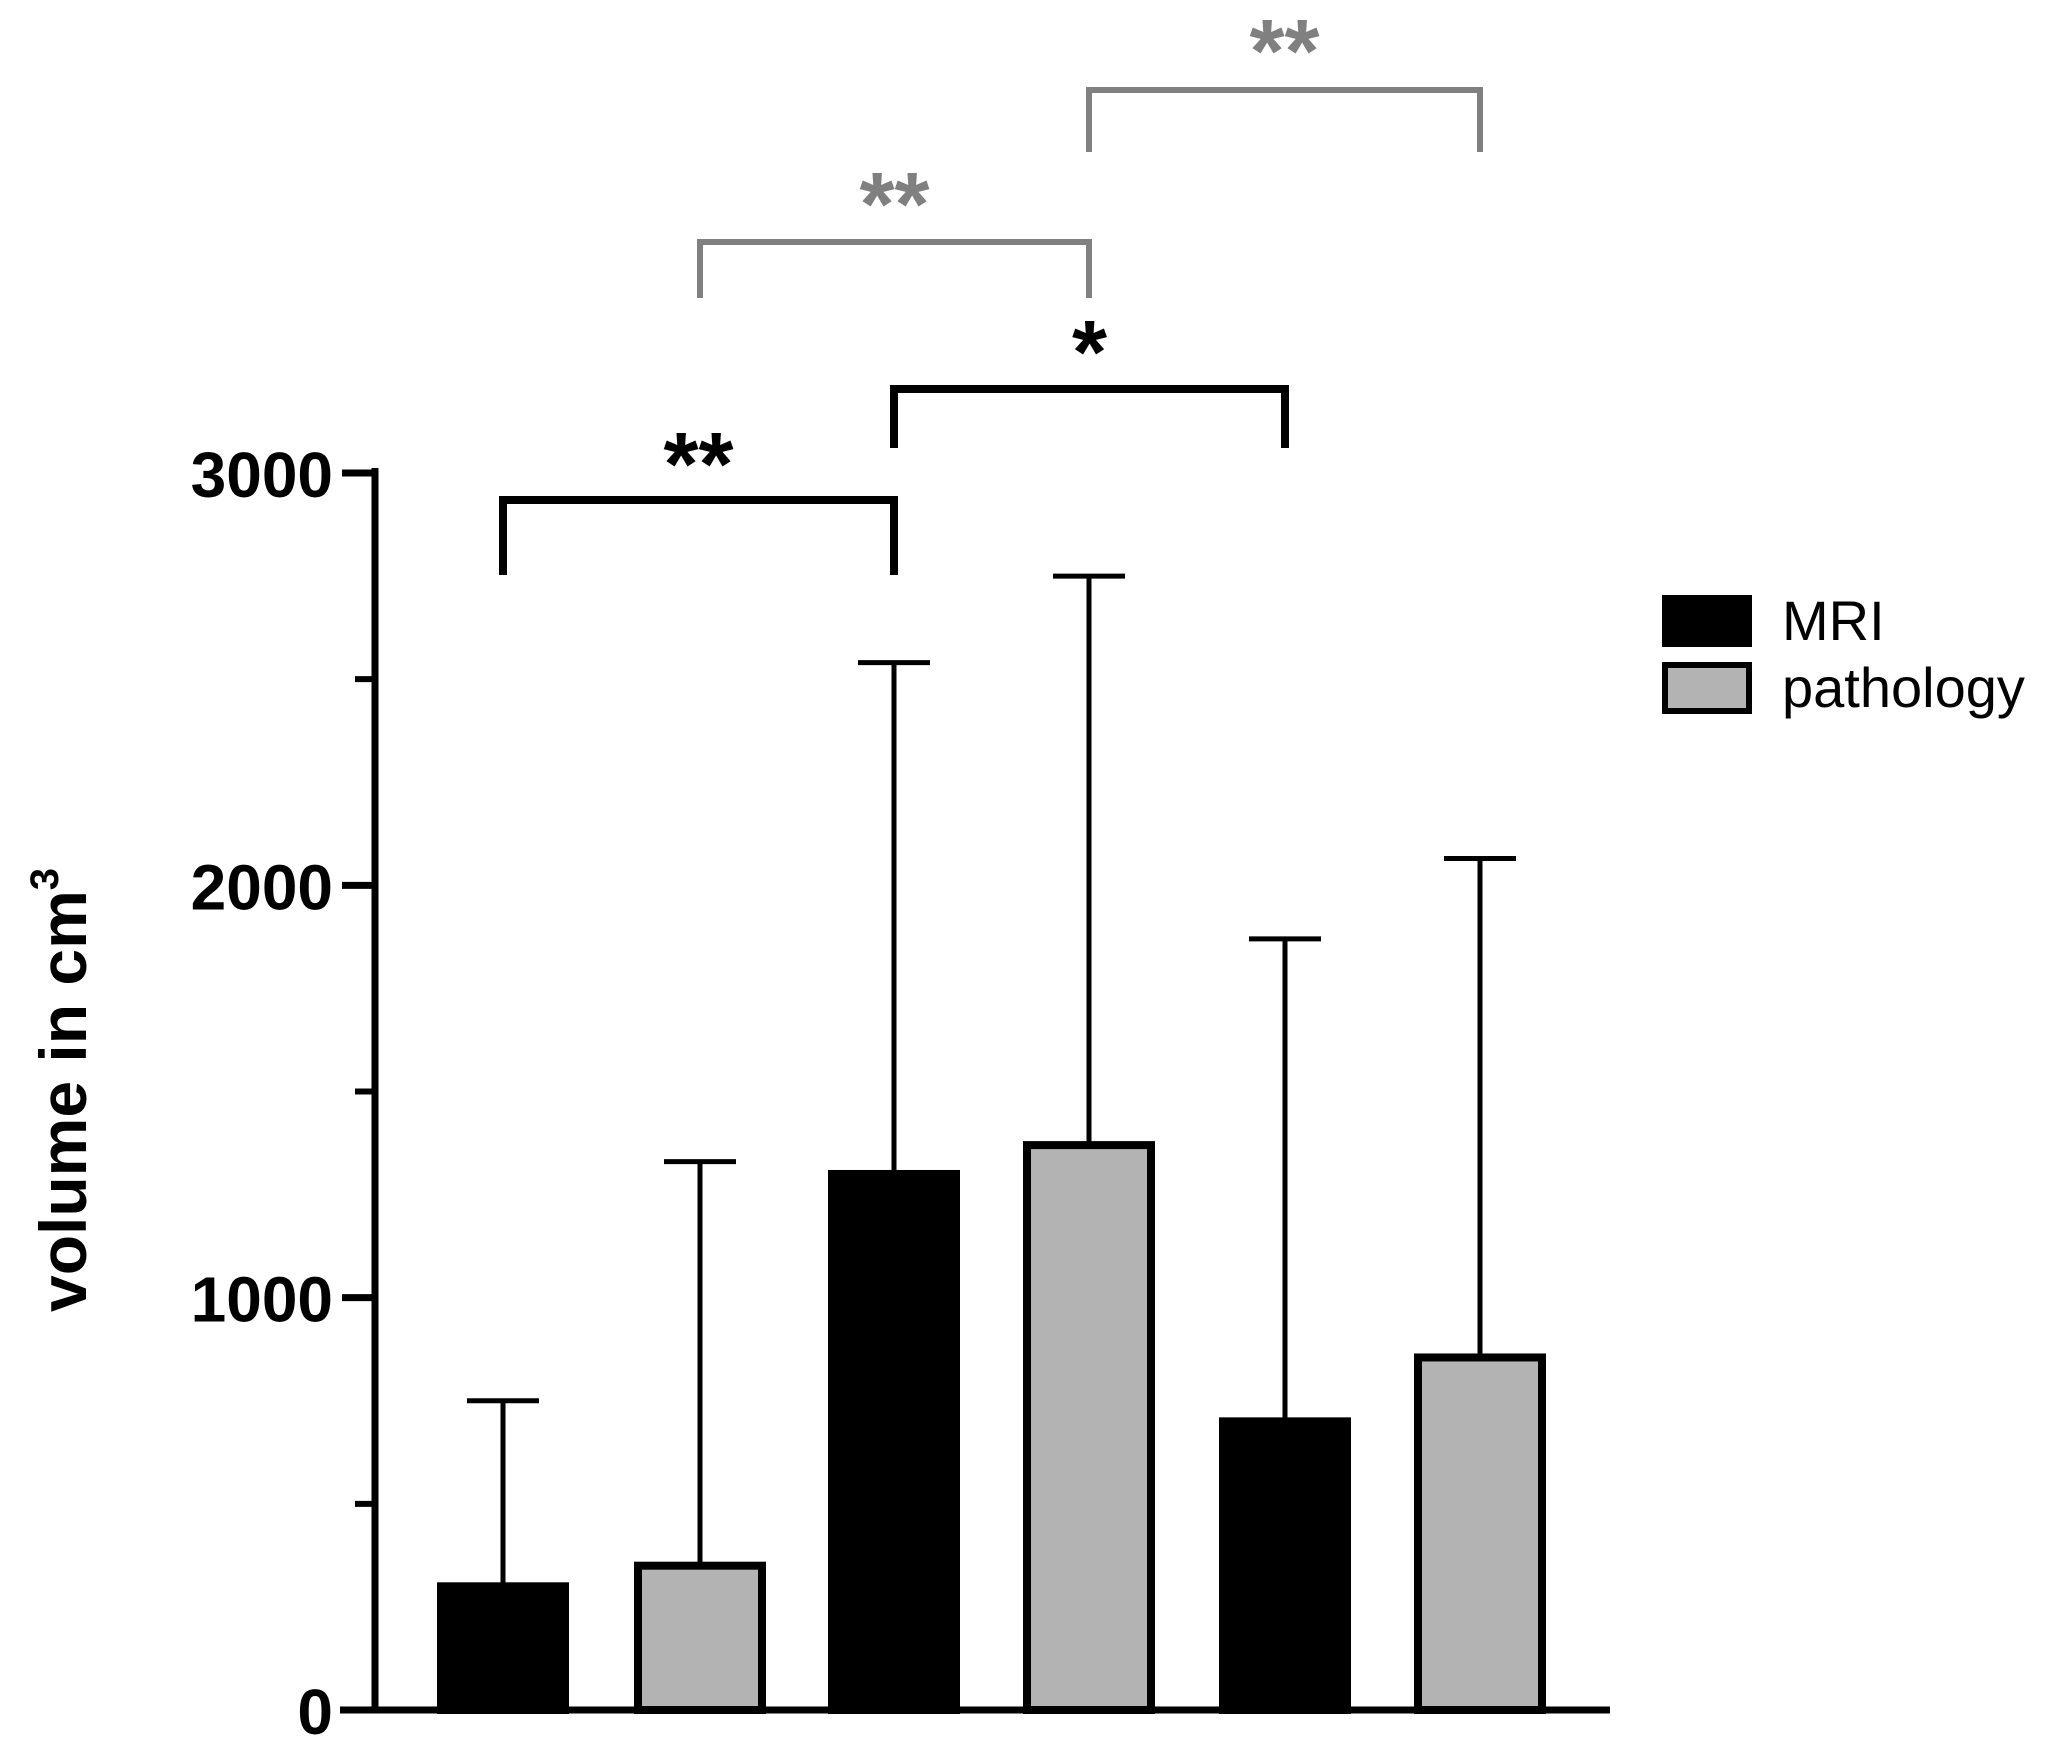  What do you see at coordinates (315, 1712) in the screenshot?
I see `y-tick-label-0: 0` at bounding box center [315, 1712].